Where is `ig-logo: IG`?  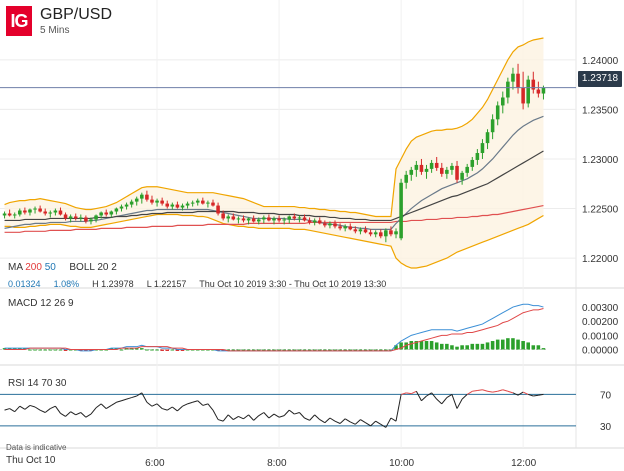
ig-logo: IG is located at coordinates (19, 21).